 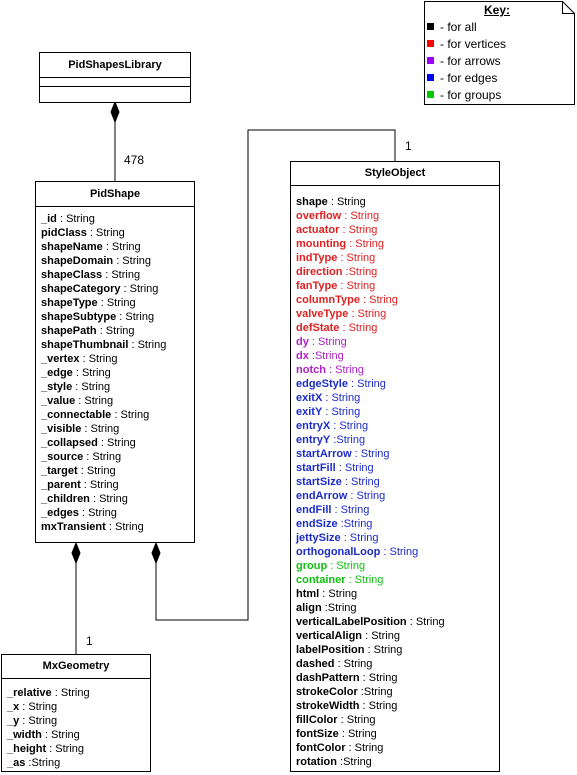 What do you see at coordinates (317, 258) in the screenshot?
I see `attribute-name: indType` at bounding box center [317, 258].